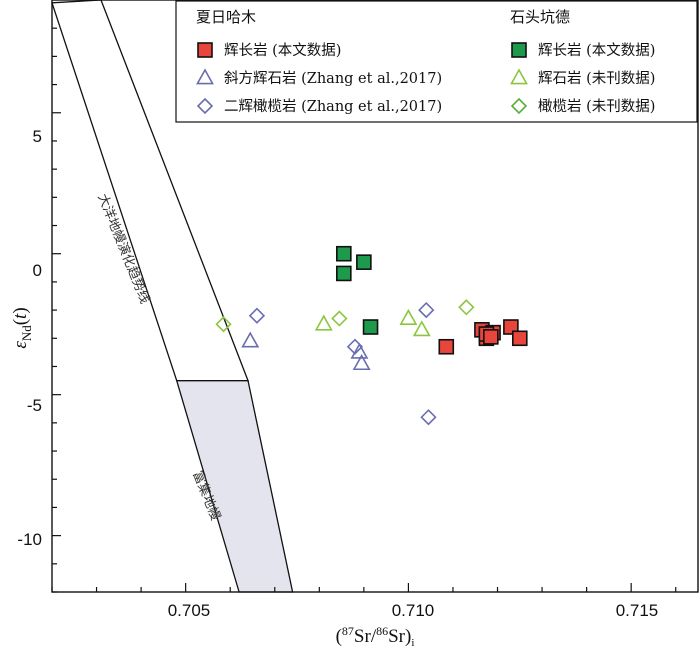 The height and width of the screenshot is (652, 700). I want to click on y-tick-label-5: 5, so click(37, 136).